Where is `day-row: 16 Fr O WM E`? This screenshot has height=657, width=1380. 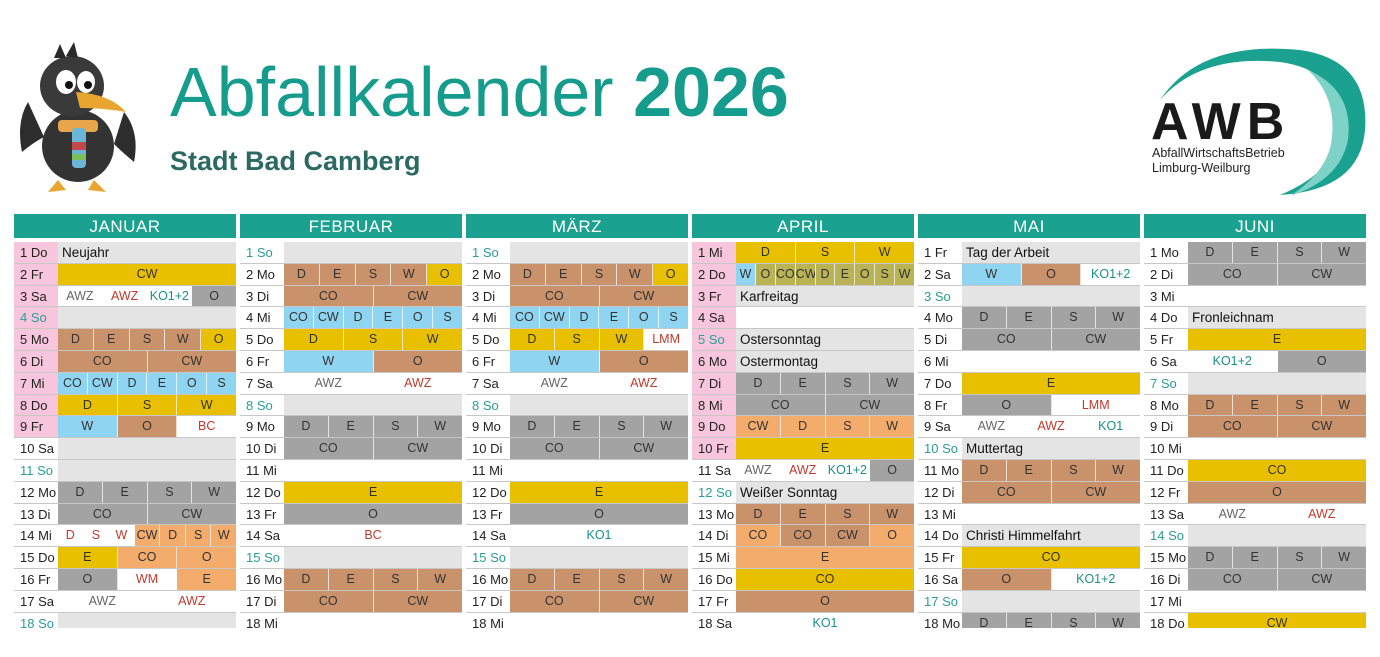
day-row: 16 Fr O WM E is located at coordinates (125, 579).